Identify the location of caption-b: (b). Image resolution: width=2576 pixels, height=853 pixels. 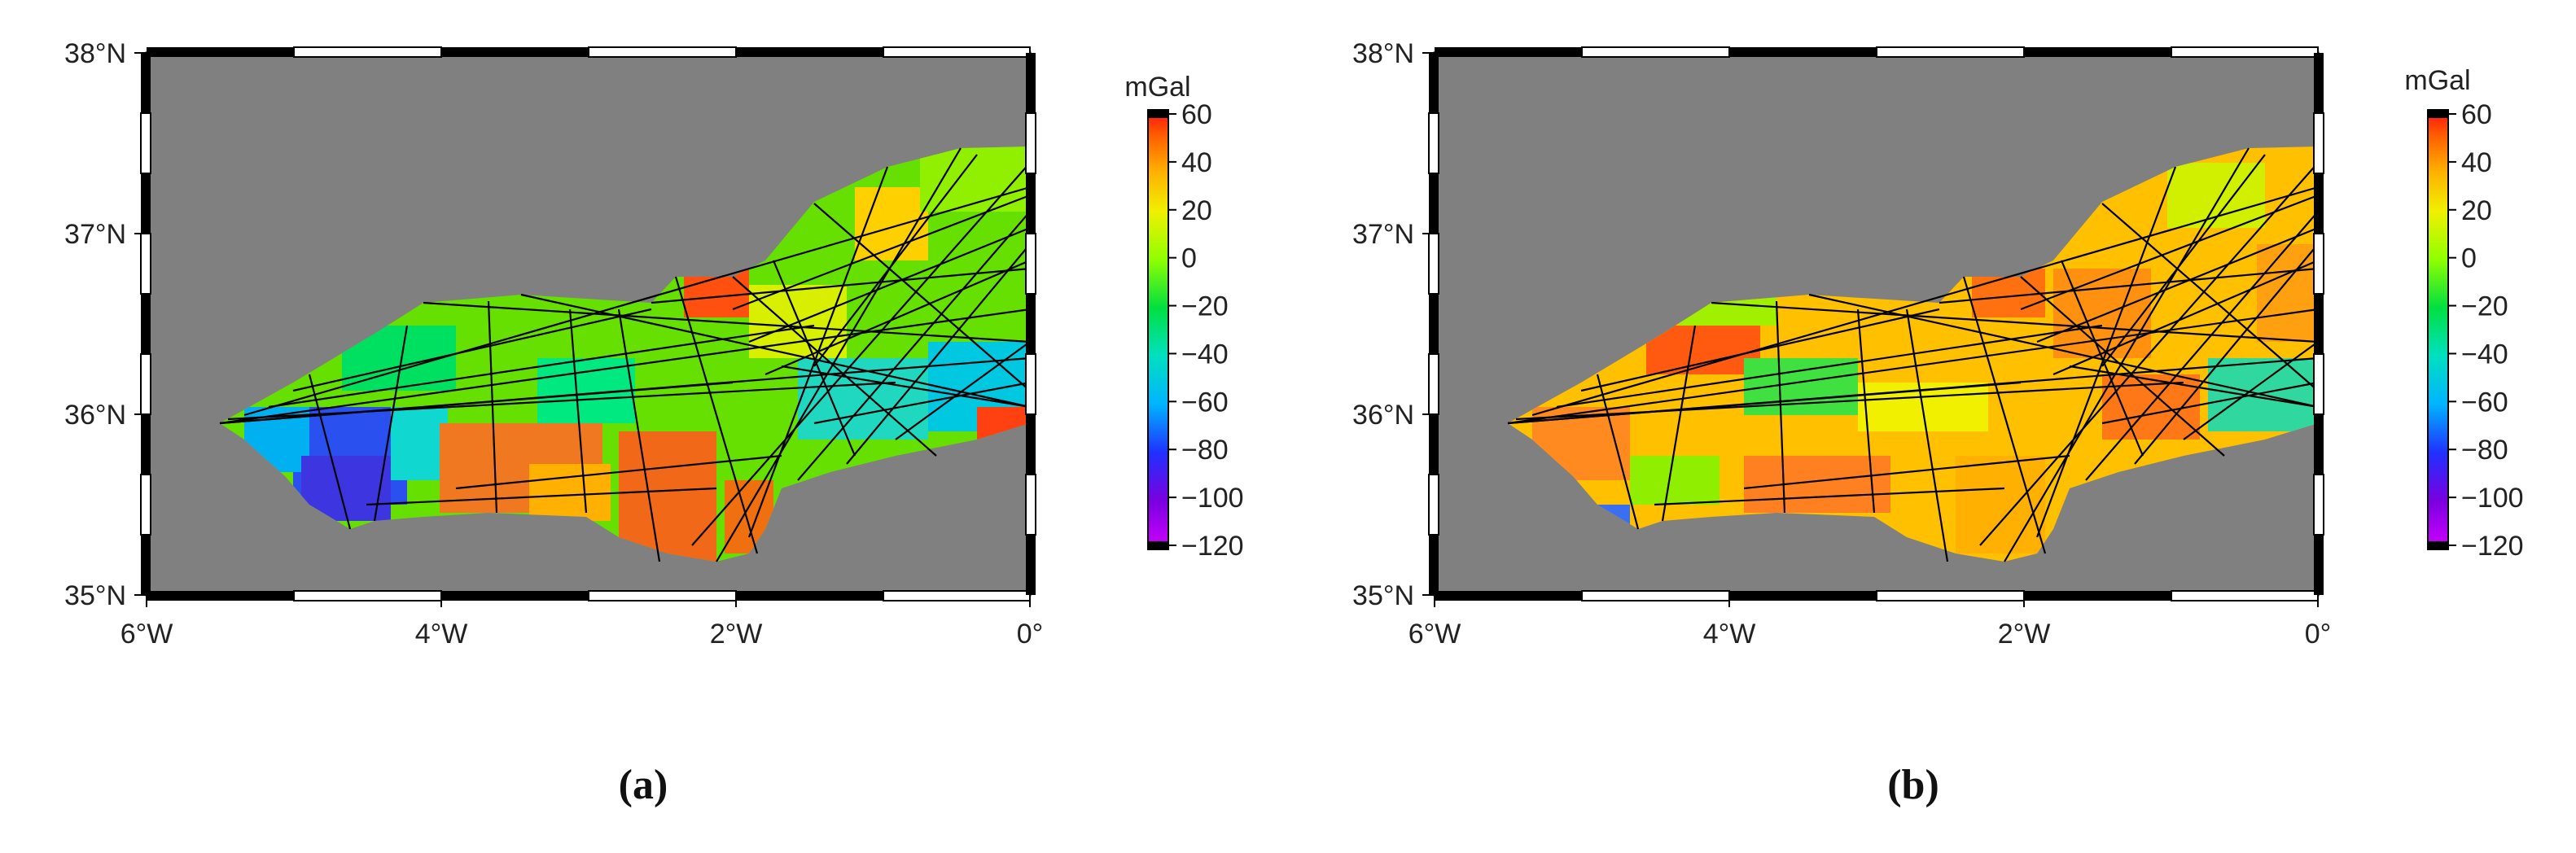
(1913, 785).